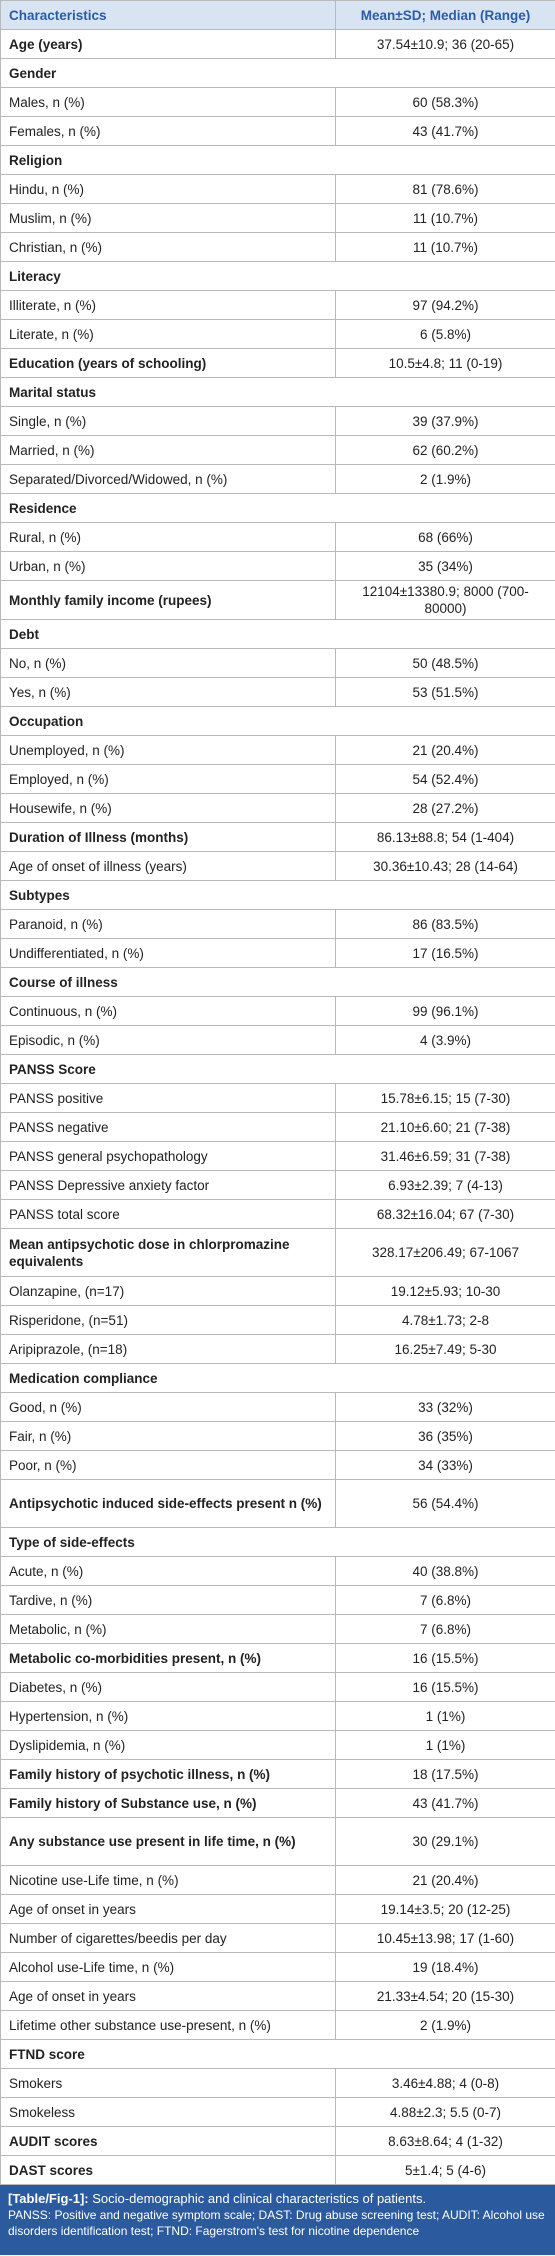 The width and height of the screenshot is (555, 2256). What do you see at coordinates (445, 363) in the screenshot?
I see `table-cell: 10.5±4.8; 11 (0-19)` at bounding box center [445, 363].